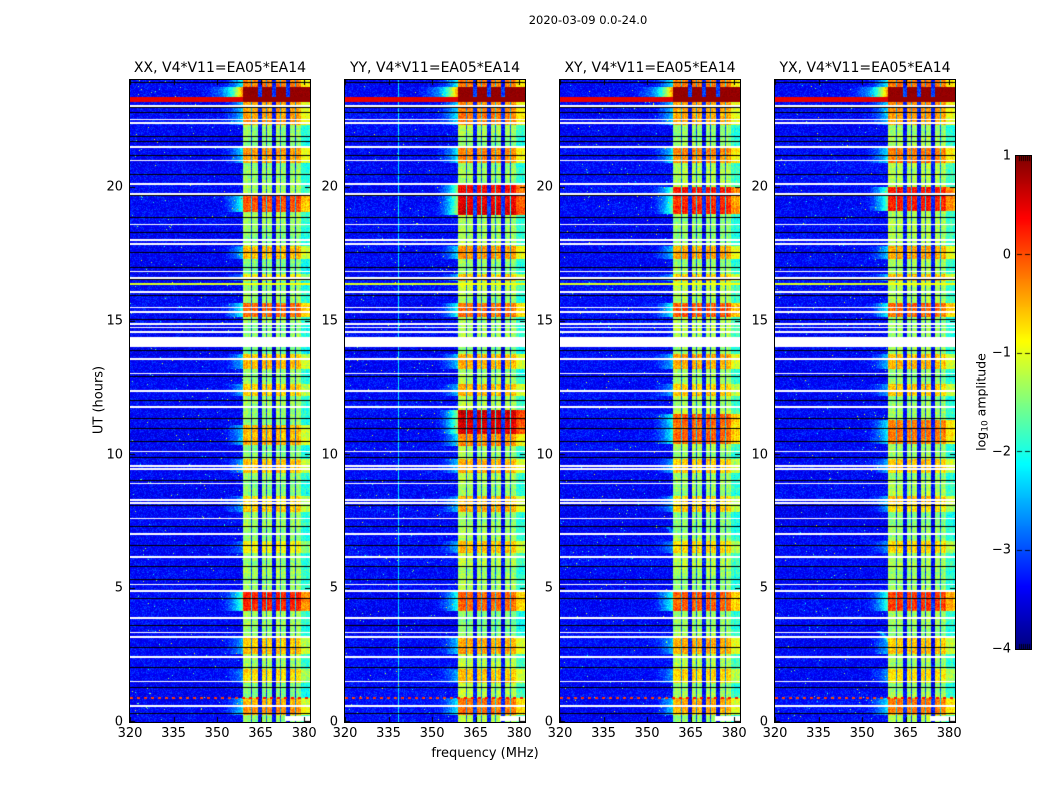 This screenshot has width=1050, height=800. I want to click on spectrogram-xy-canvas, so click(650, 401).